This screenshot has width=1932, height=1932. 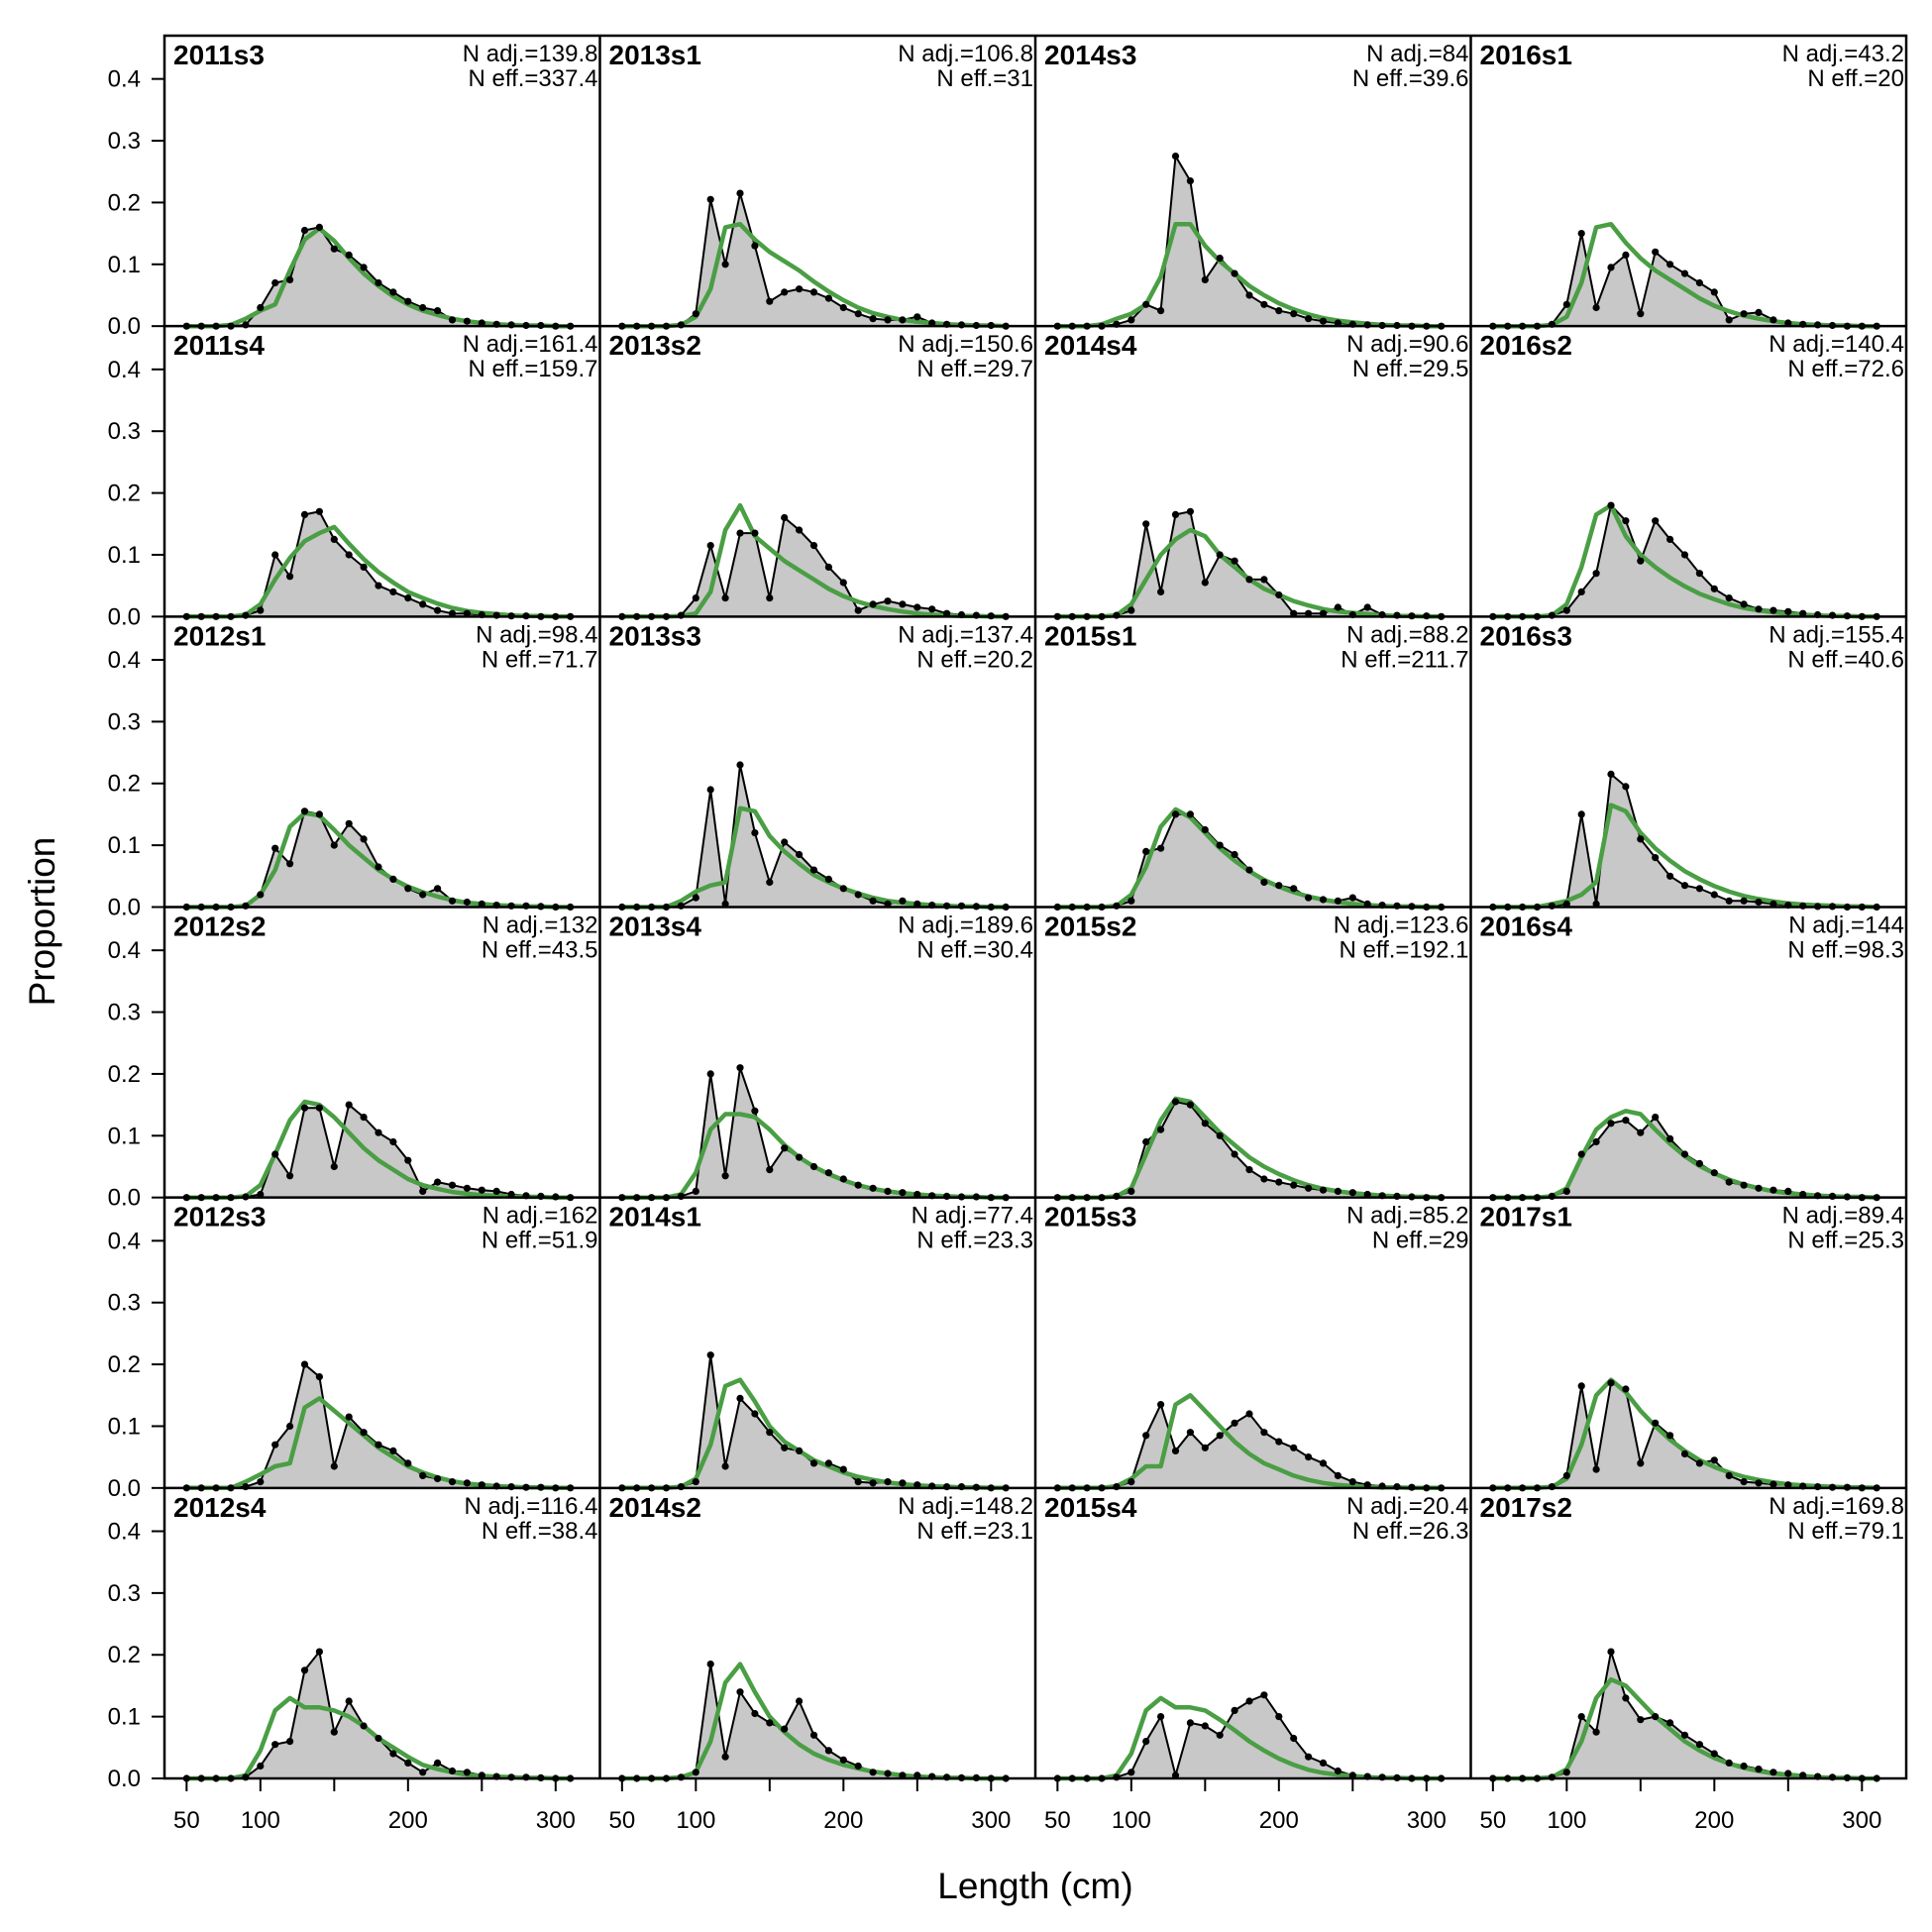 What do you see at coordinates (533, 369) in the screenshot?
I see `n-eff-label: N eff.=159.7` at bounding box center [533, 369].